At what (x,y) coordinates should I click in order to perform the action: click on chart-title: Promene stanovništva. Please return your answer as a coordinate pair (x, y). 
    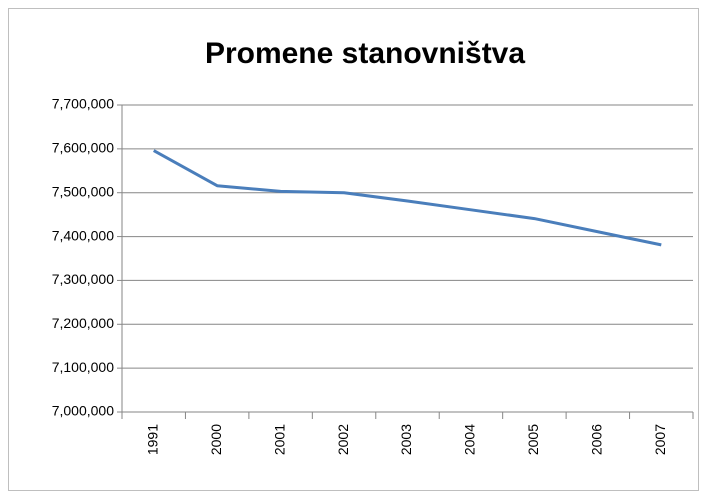
    Looking at the image, I should click on (365, 53).